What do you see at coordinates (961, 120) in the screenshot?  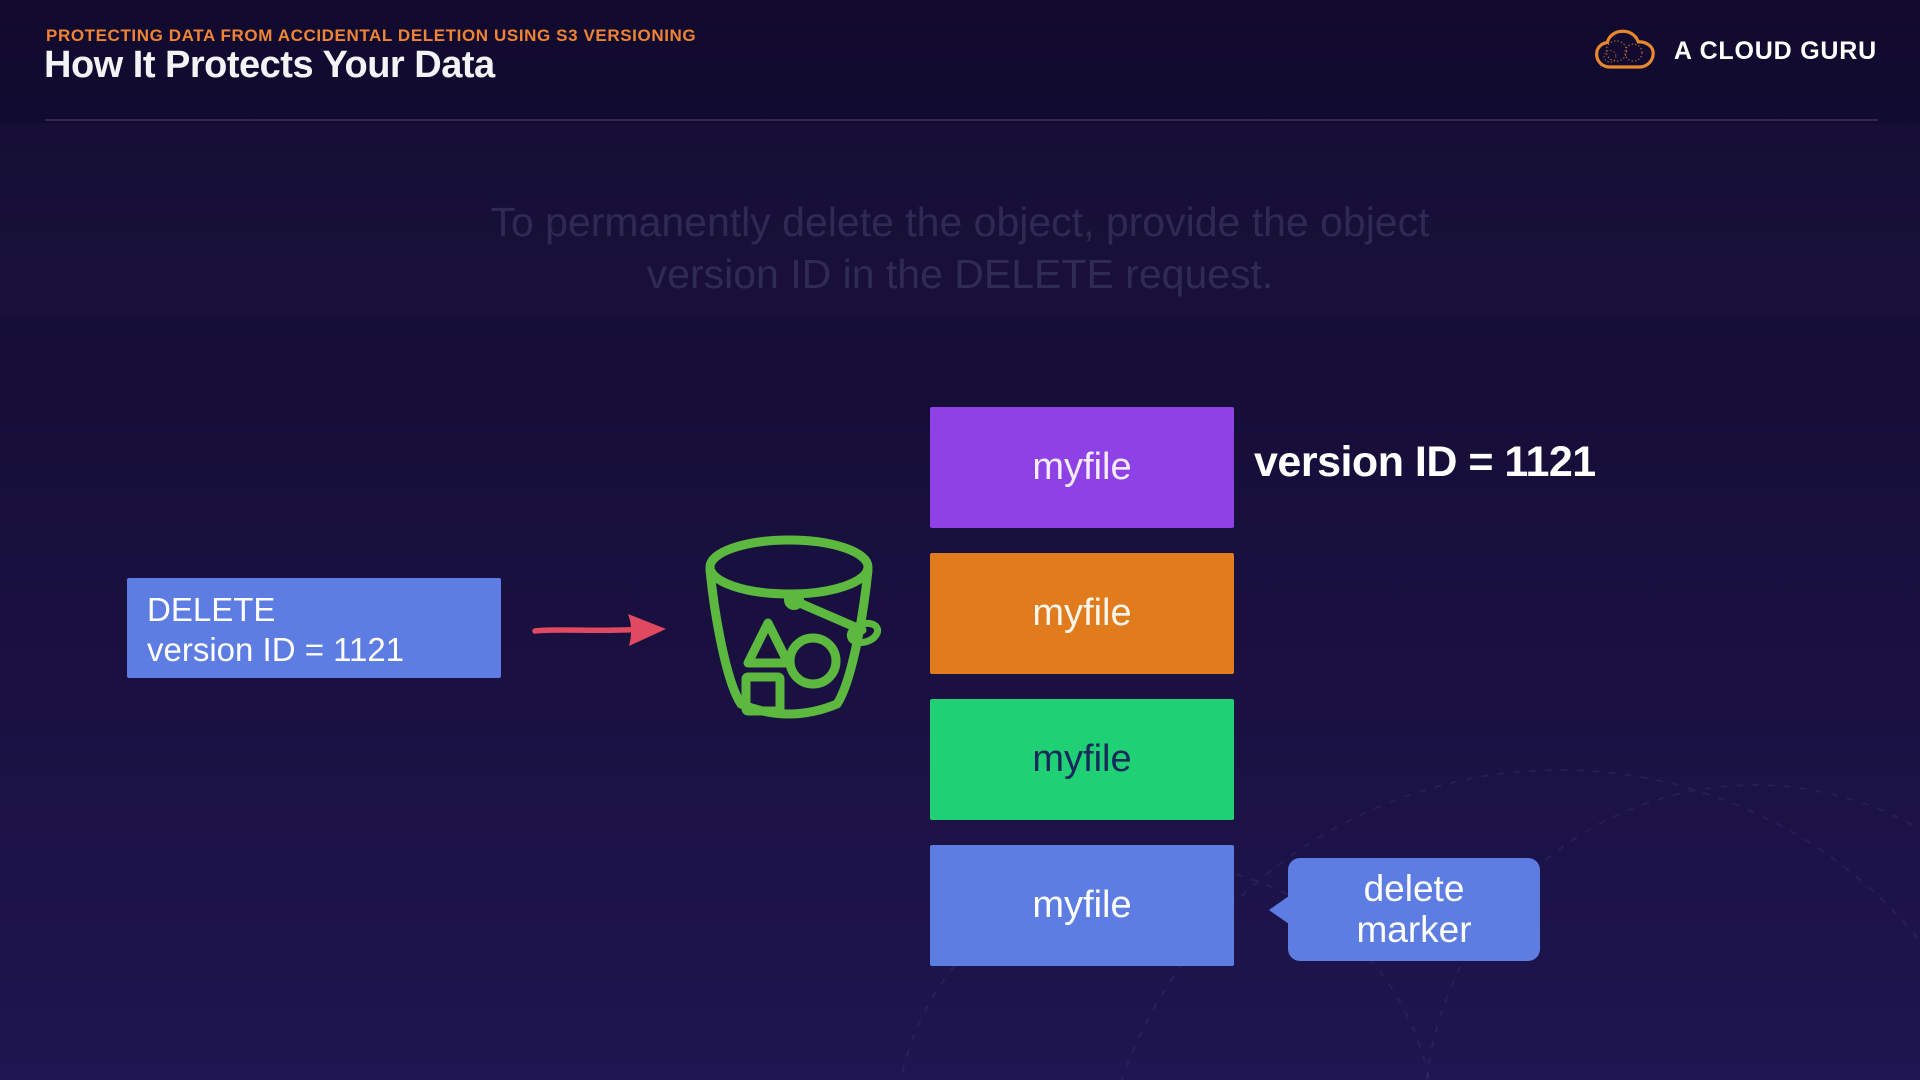 I see `header-divider` at bounding box center [961, 120].